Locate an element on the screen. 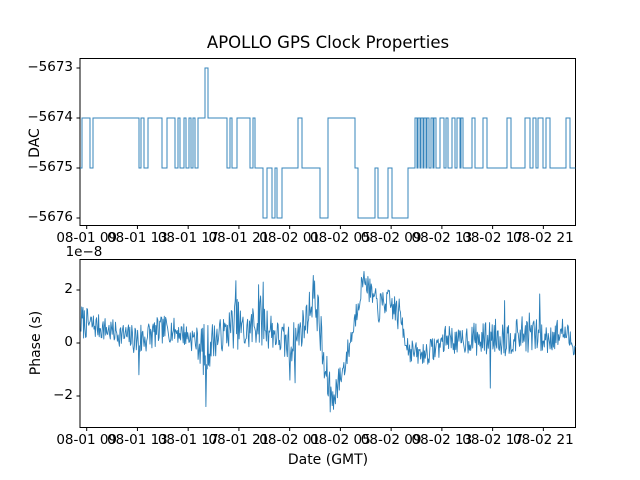 This screenshot has height=480, width=640. phase-offset-exponent: 1e−8 is located at coordinates (84, 252).